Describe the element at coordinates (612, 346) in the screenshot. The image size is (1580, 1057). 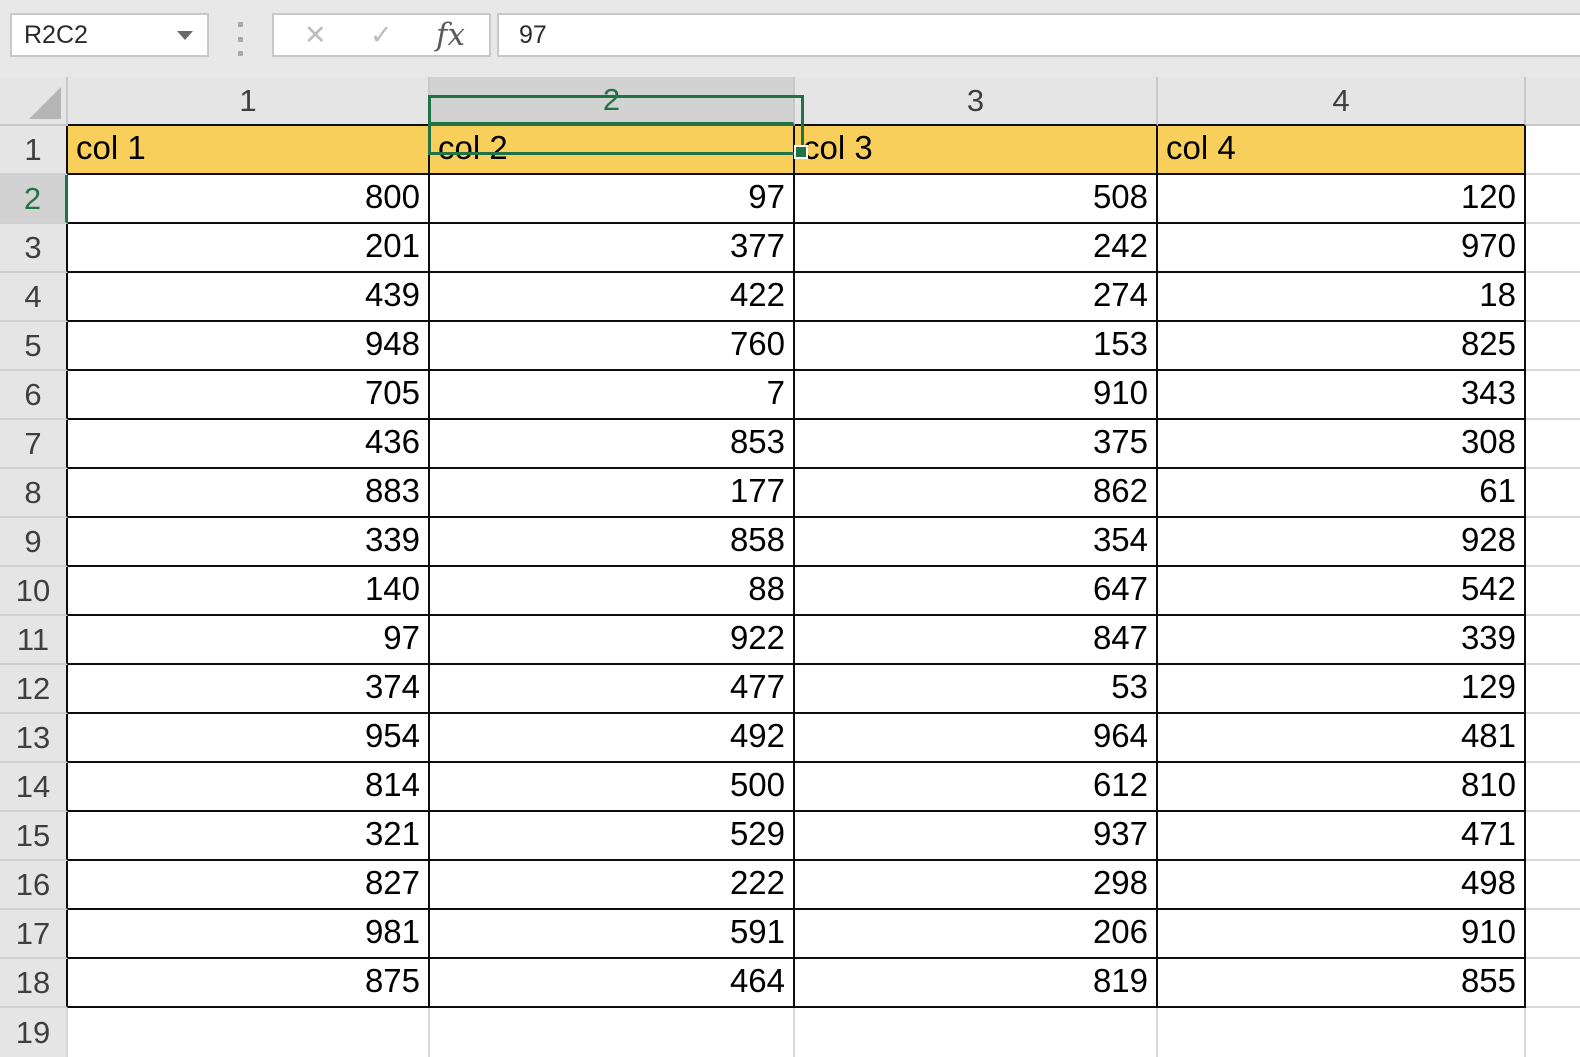
I see `cell: 760` at that location.